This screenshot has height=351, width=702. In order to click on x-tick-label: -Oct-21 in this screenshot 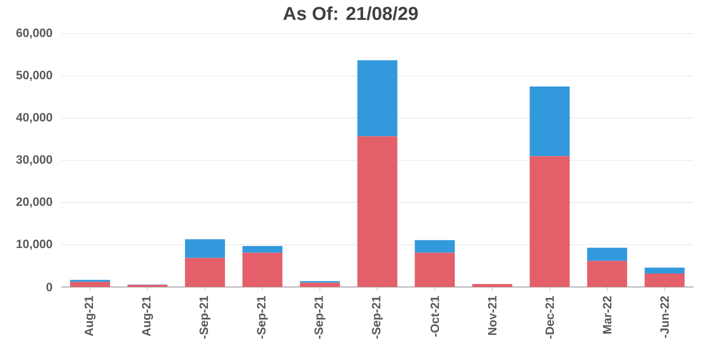, I will do `click(435, 316)`.